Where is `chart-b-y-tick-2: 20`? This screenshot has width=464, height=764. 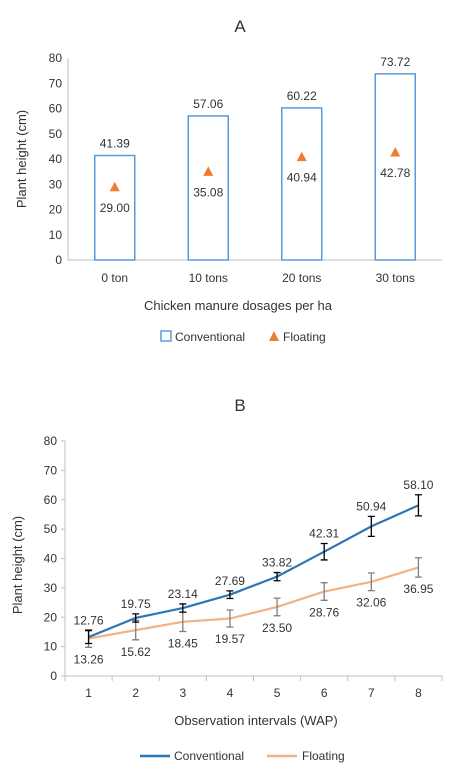 chart-b-y-tick-2: 20 is located at coordinates (51, 617).